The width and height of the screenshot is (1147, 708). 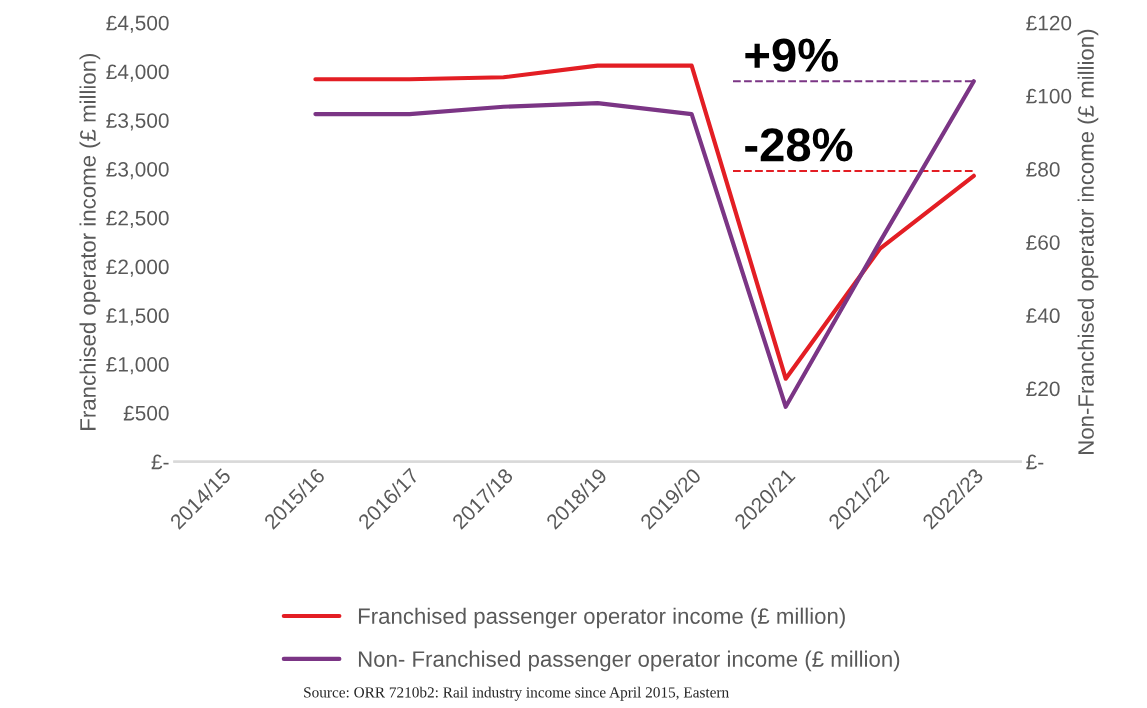 What do you see at coordinates (90, 241) in the screenshot?
I see `y-axis-title: Franchised operator income (£ million)` at bounding box center [90, 241].